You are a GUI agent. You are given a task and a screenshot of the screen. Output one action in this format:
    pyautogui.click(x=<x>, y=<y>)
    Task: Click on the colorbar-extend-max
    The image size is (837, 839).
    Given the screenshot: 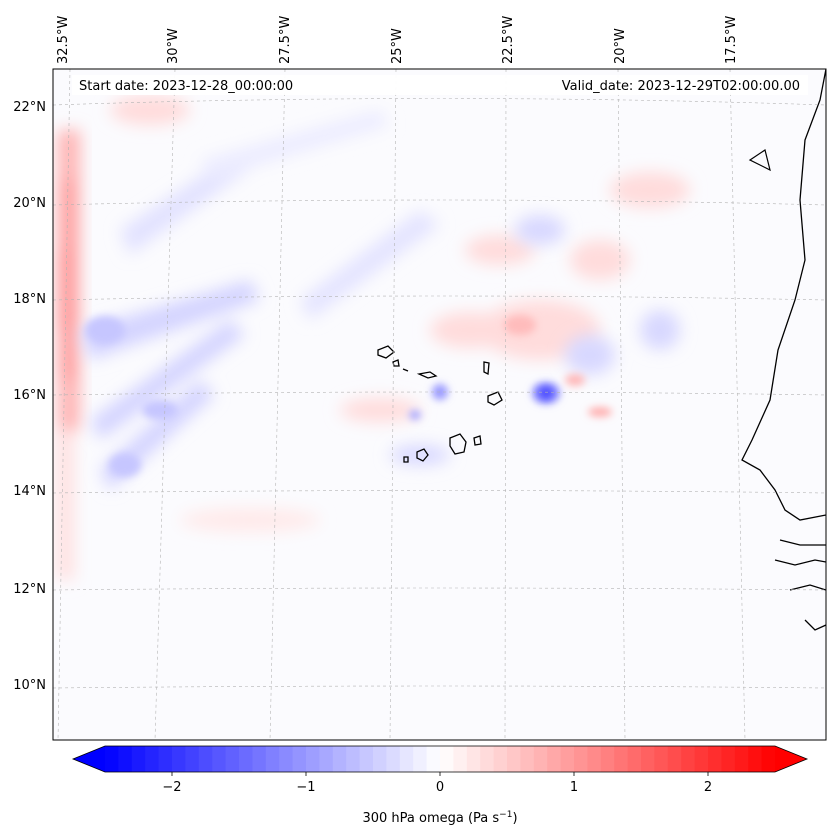 What is the action you would take?
    pyautogui.click(x=791, y=759)
    